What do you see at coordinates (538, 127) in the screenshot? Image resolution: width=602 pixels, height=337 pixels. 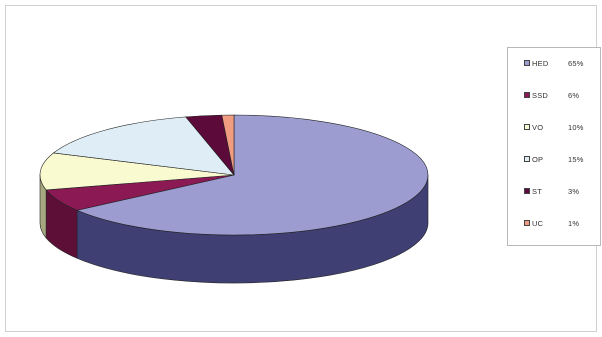 I see `legend-label: VO` at bounding box center [538, 127].